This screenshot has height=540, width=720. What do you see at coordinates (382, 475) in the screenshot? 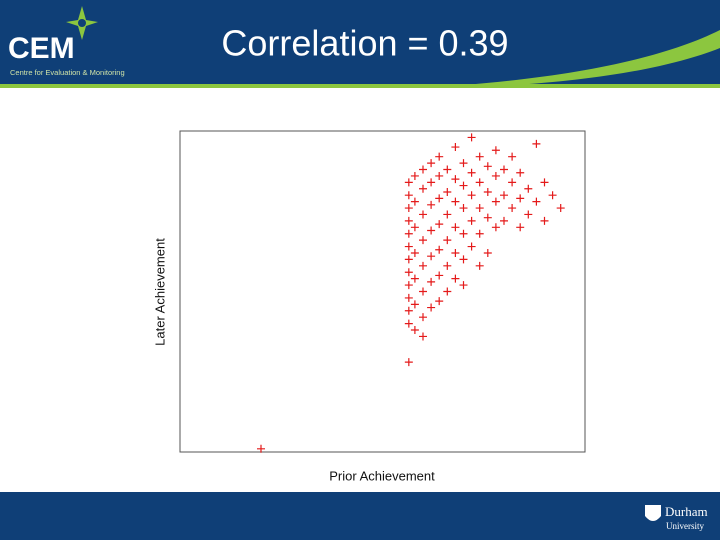
I see `x-axis-label: Prior Achievement` at bounding box center [382, 475].